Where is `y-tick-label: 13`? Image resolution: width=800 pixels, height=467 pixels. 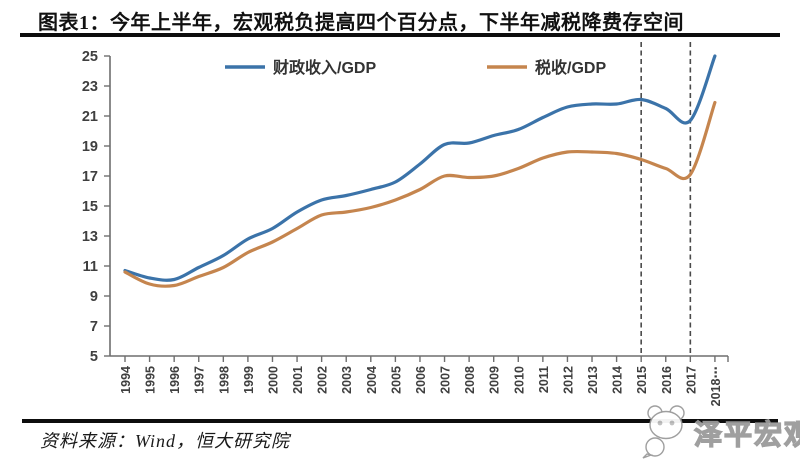 y-tick-label: 13 is located at coordinates (90, 237).